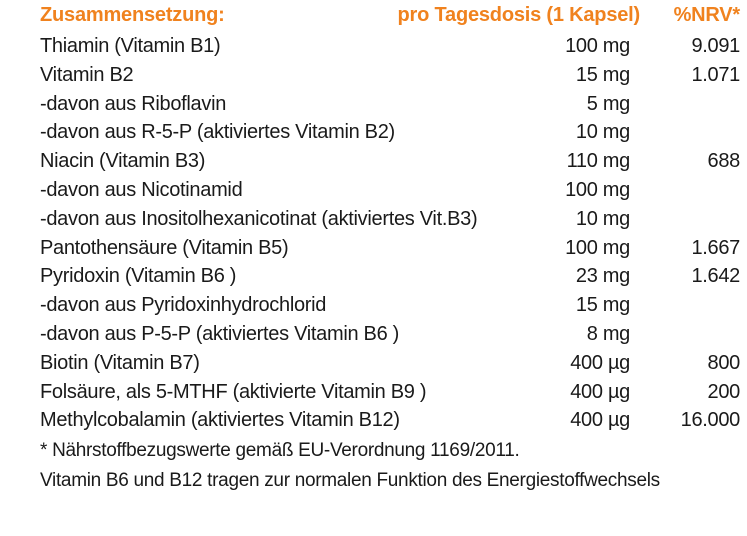 This screenshot has width=747, height=536. What do you see at coordinates (724, 161) in the screenshot?
I see `nutrient-nrv: 688` at bounding box center [724, 161].